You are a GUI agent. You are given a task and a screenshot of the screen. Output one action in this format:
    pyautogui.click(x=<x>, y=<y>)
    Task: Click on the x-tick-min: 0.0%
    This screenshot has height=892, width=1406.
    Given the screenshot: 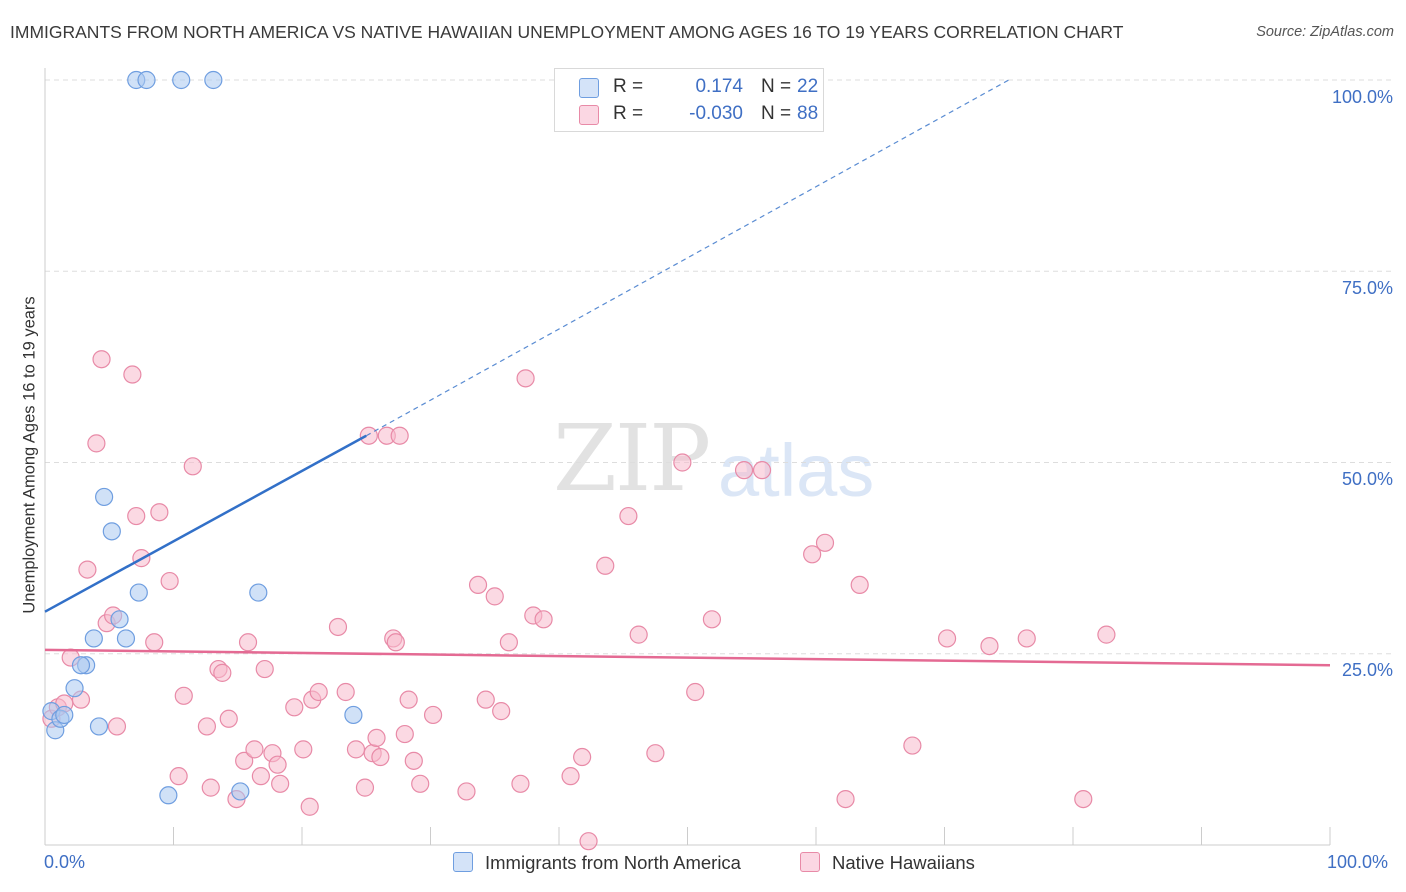 What is the action you would take?
    pyautogui.click(x=65, y=862)
    